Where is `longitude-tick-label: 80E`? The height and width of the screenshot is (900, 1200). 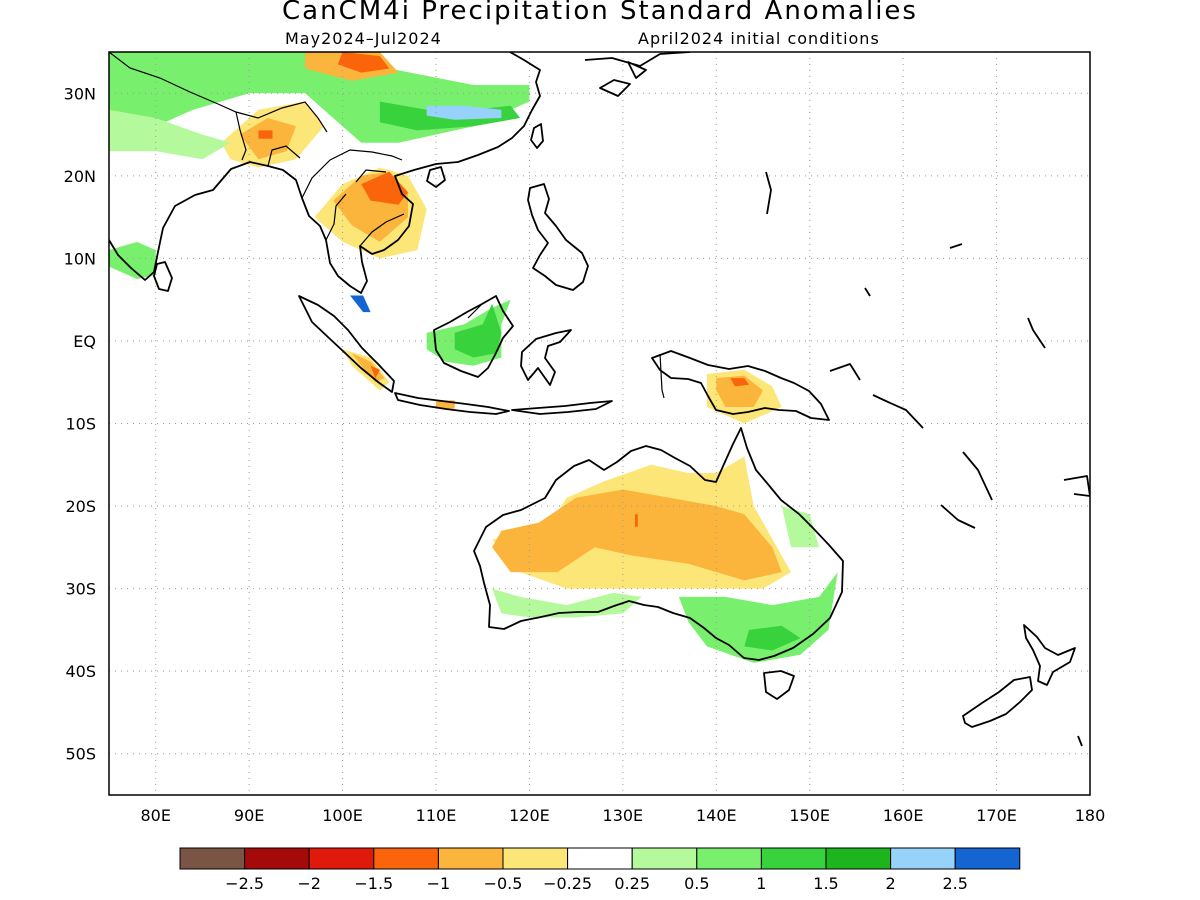 longitude-tick-label: 80E is located at coordinates (155, 815).